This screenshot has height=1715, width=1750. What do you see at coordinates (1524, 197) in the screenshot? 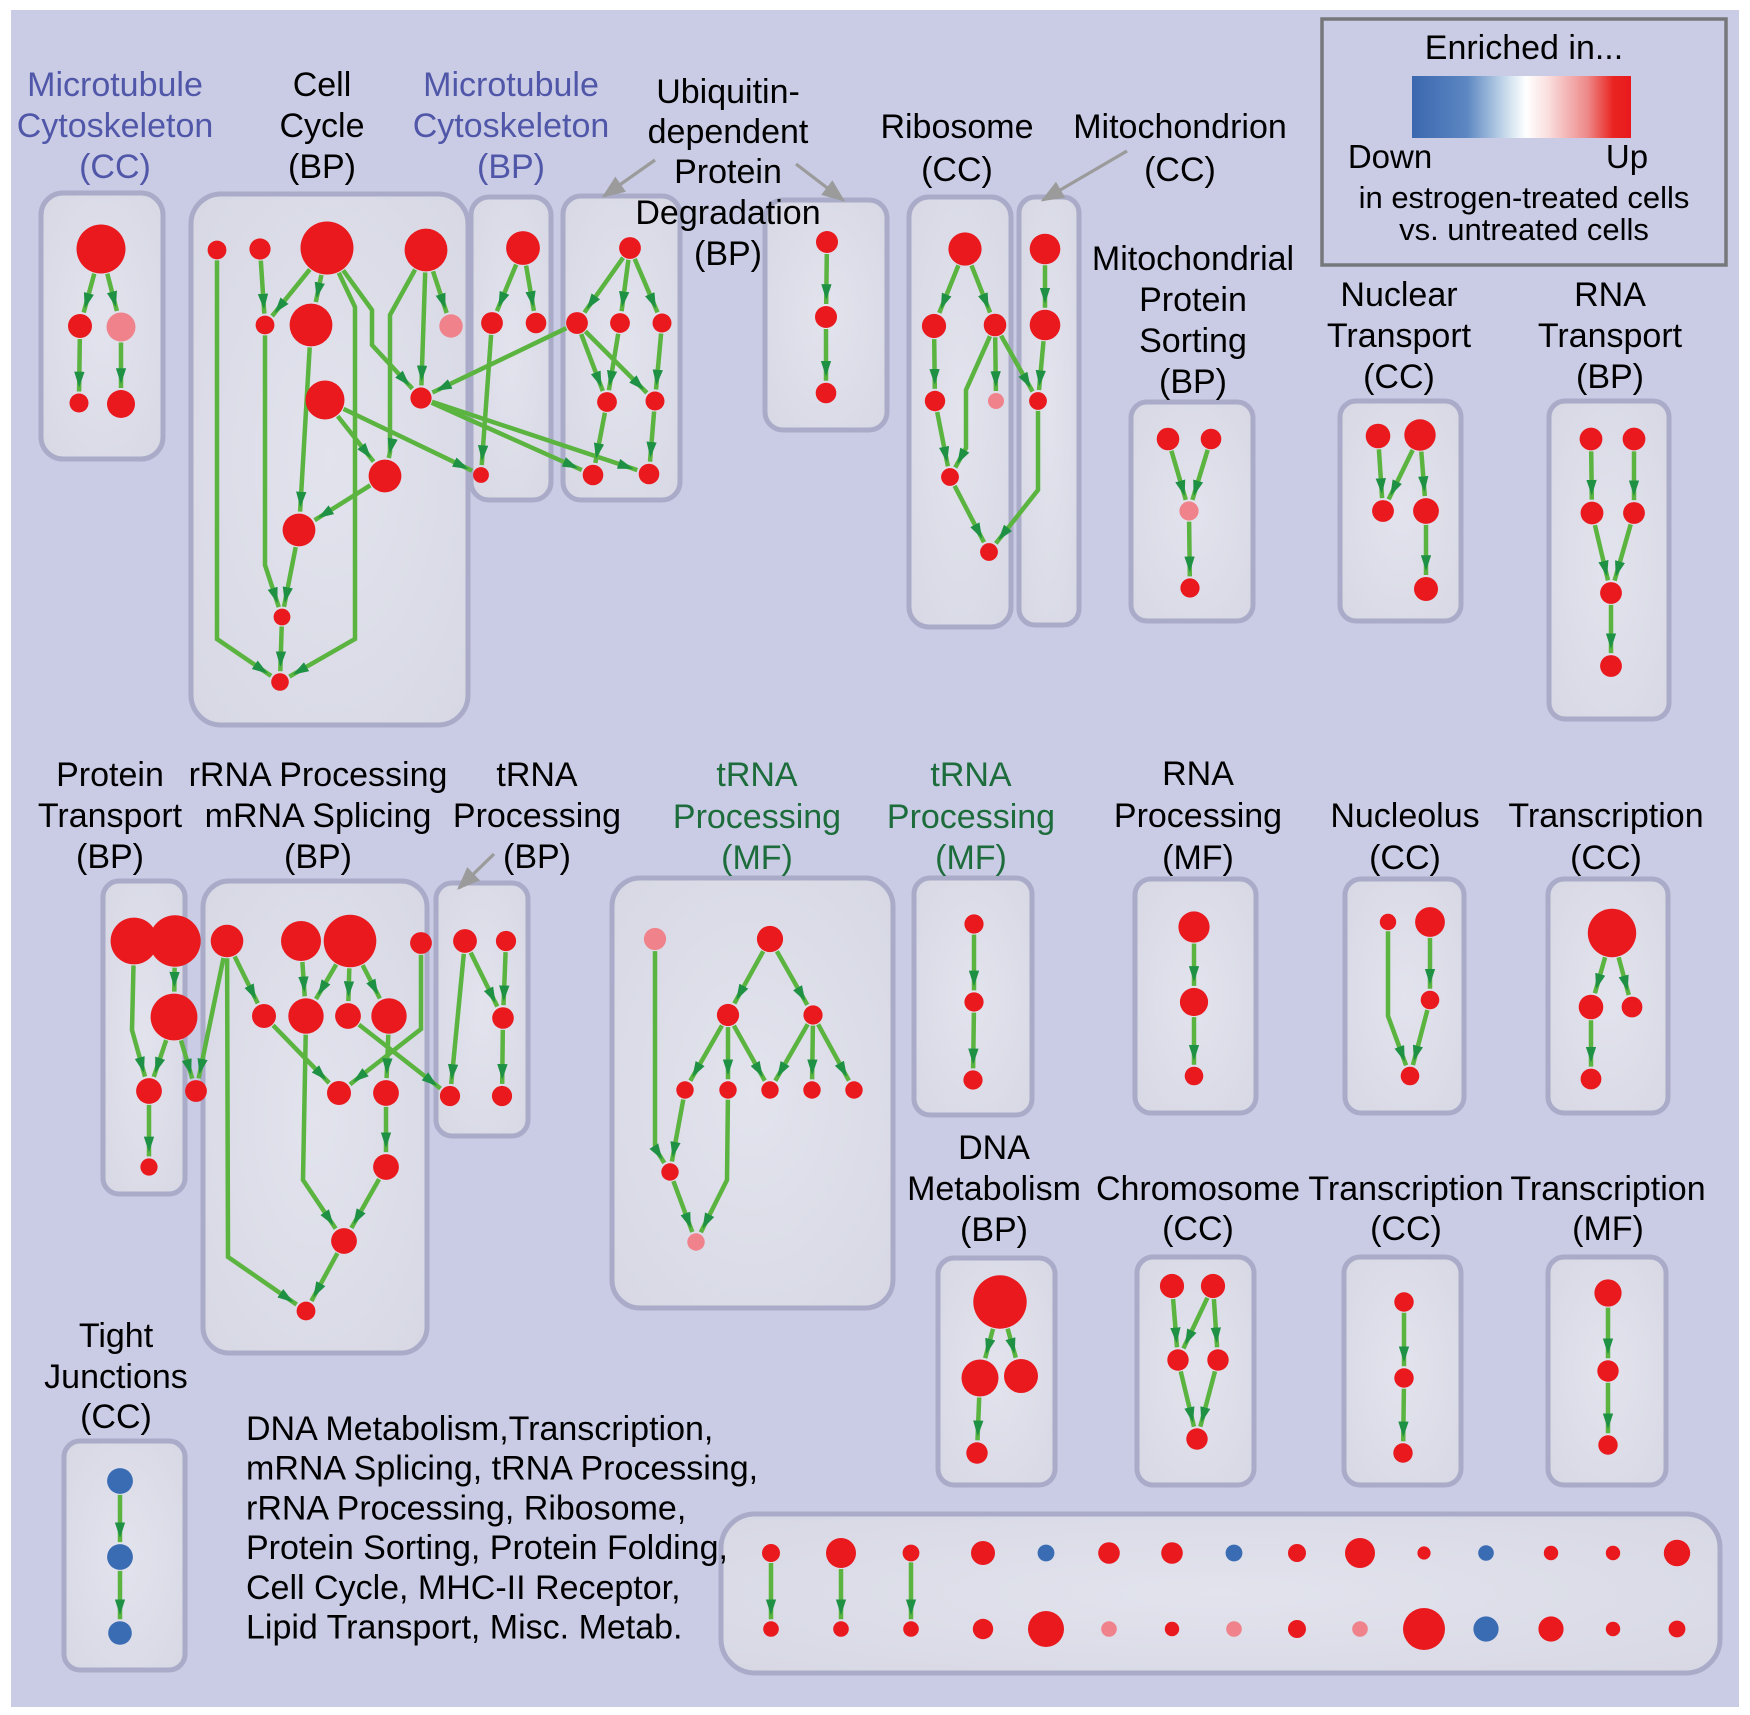
I see `svg-text: in estrogen-treated cells` at bounding box center [1524, 197].